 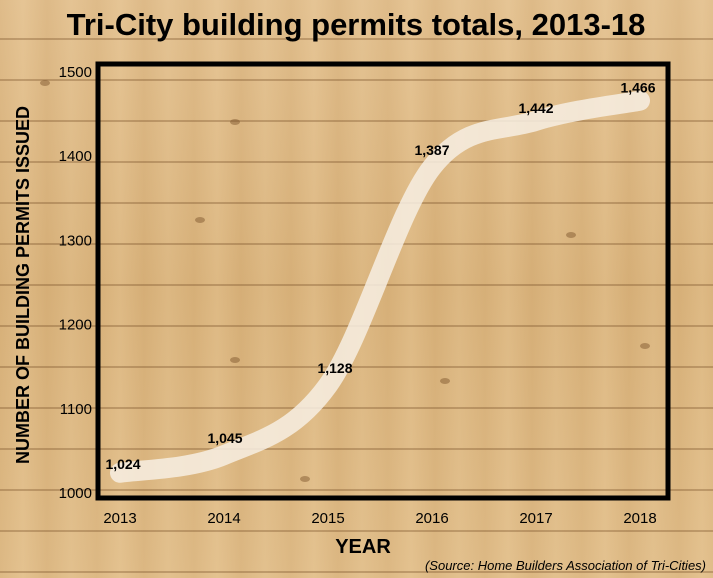 What do you see at coordinates (75, 325) in the screenshot?
I see `y-tick-label: 1200` at bounding box center [75, 325].